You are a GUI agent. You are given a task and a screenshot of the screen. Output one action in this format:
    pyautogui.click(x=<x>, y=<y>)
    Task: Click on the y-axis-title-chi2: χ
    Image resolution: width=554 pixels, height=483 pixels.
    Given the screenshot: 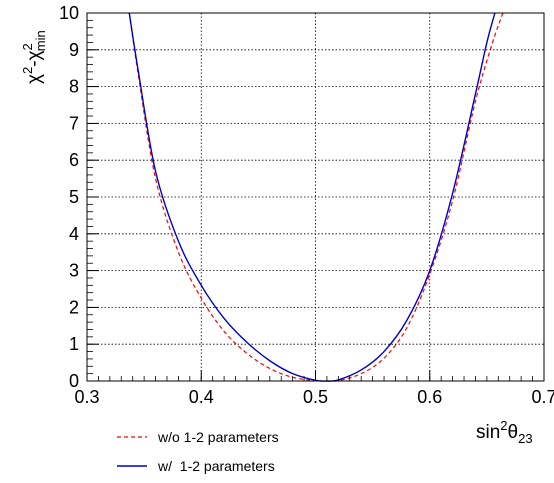 What is the action you would take?
    pyautogui.click(x=34, y=55)
    